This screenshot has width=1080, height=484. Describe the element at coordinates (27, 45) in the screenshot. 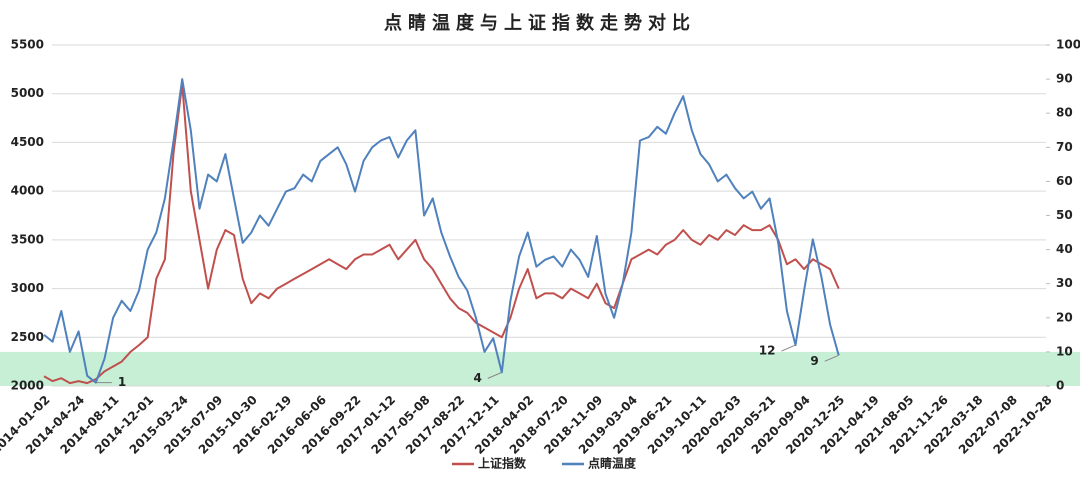

I see `y-tick-label: 5500` at that location.